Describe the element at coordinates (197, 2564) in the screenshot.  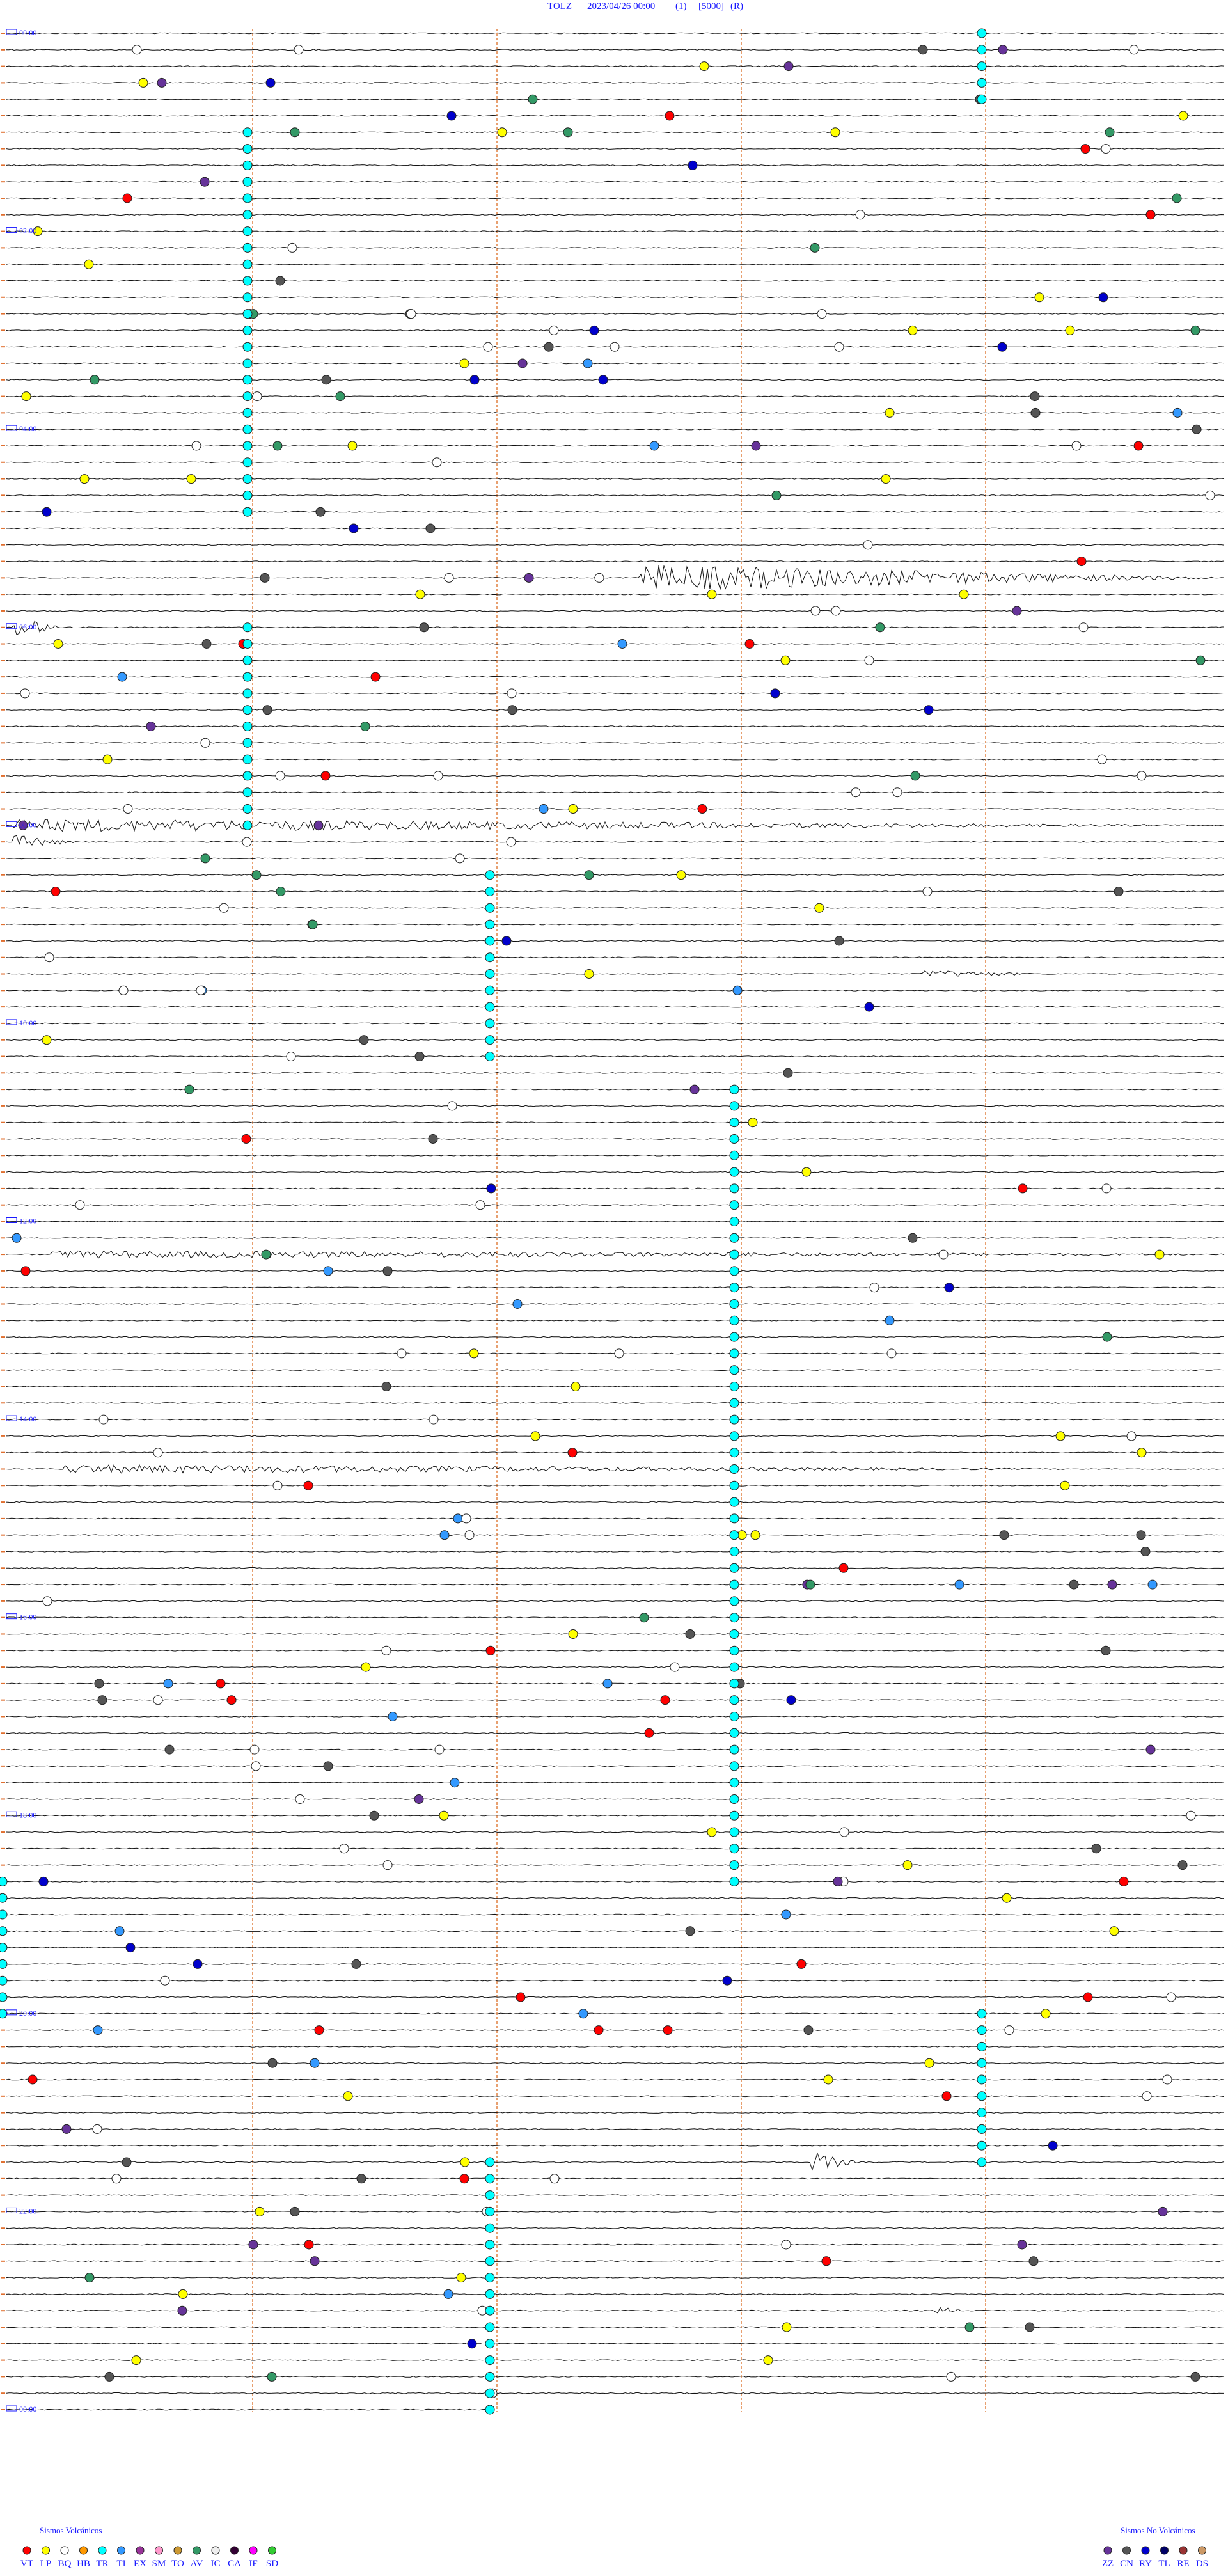
I see `legend-code: AV` at that location.